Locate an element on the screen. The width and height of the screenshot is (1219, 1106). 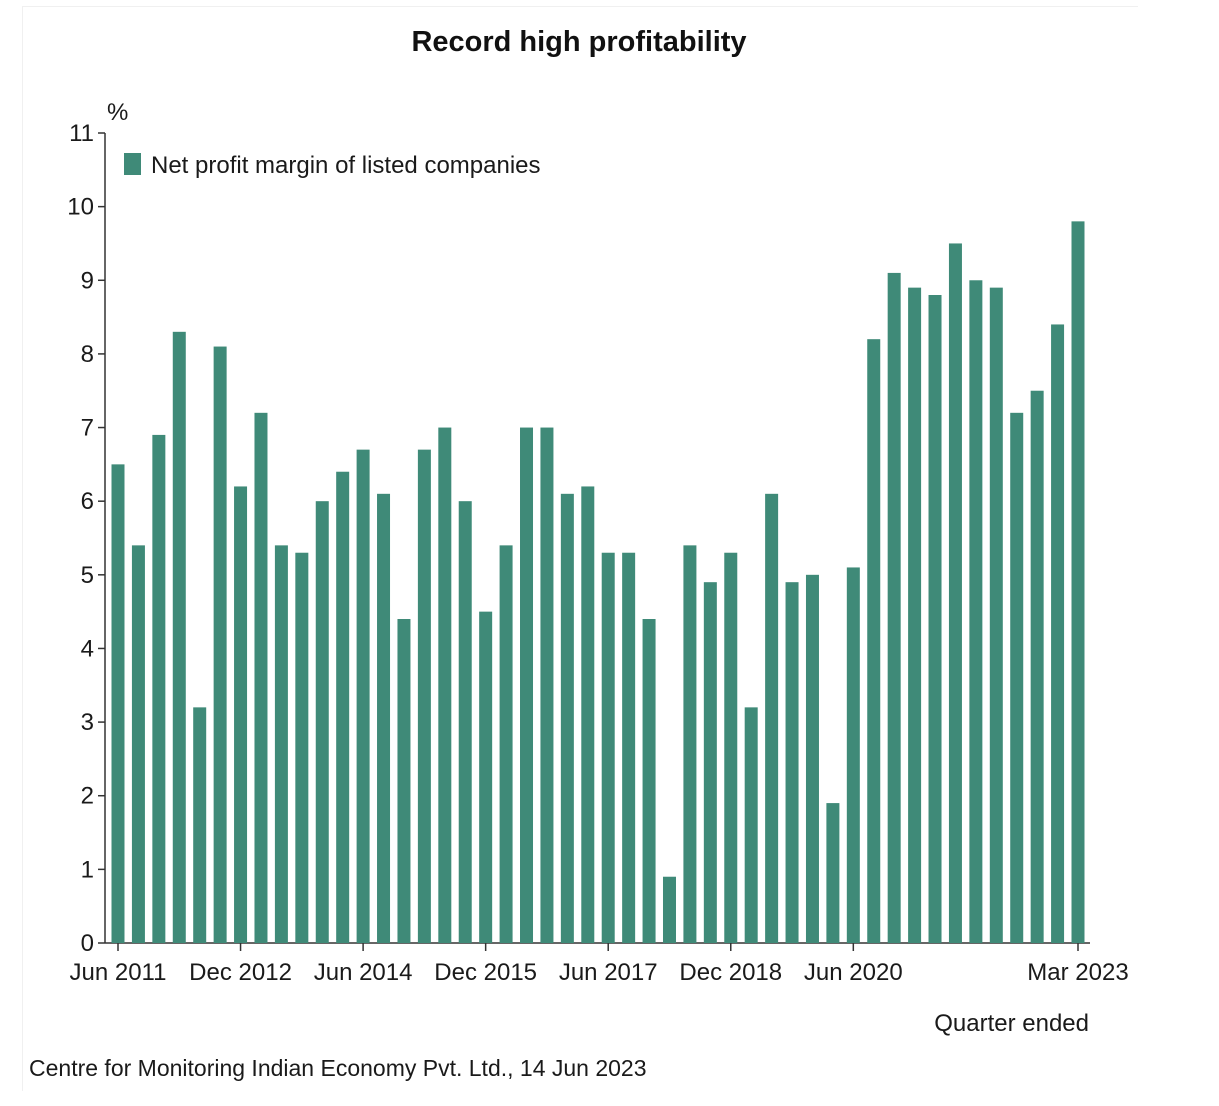
x-tick-label: Jun 2011 is located at coordinates (118, 972).